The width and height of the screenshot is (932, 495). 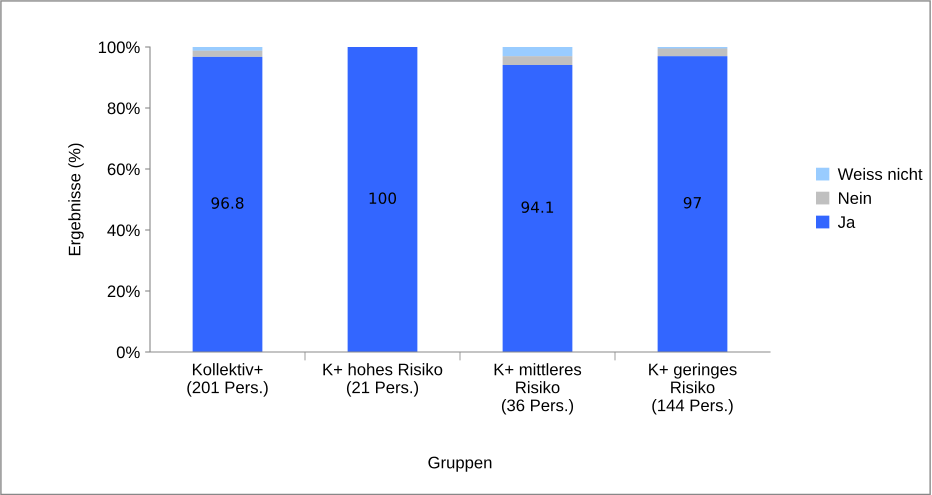 What do you see at coordinates (128, 352) in the screenshot?
I see `y-tick-label: 0%` at bounding box center [128, 352].